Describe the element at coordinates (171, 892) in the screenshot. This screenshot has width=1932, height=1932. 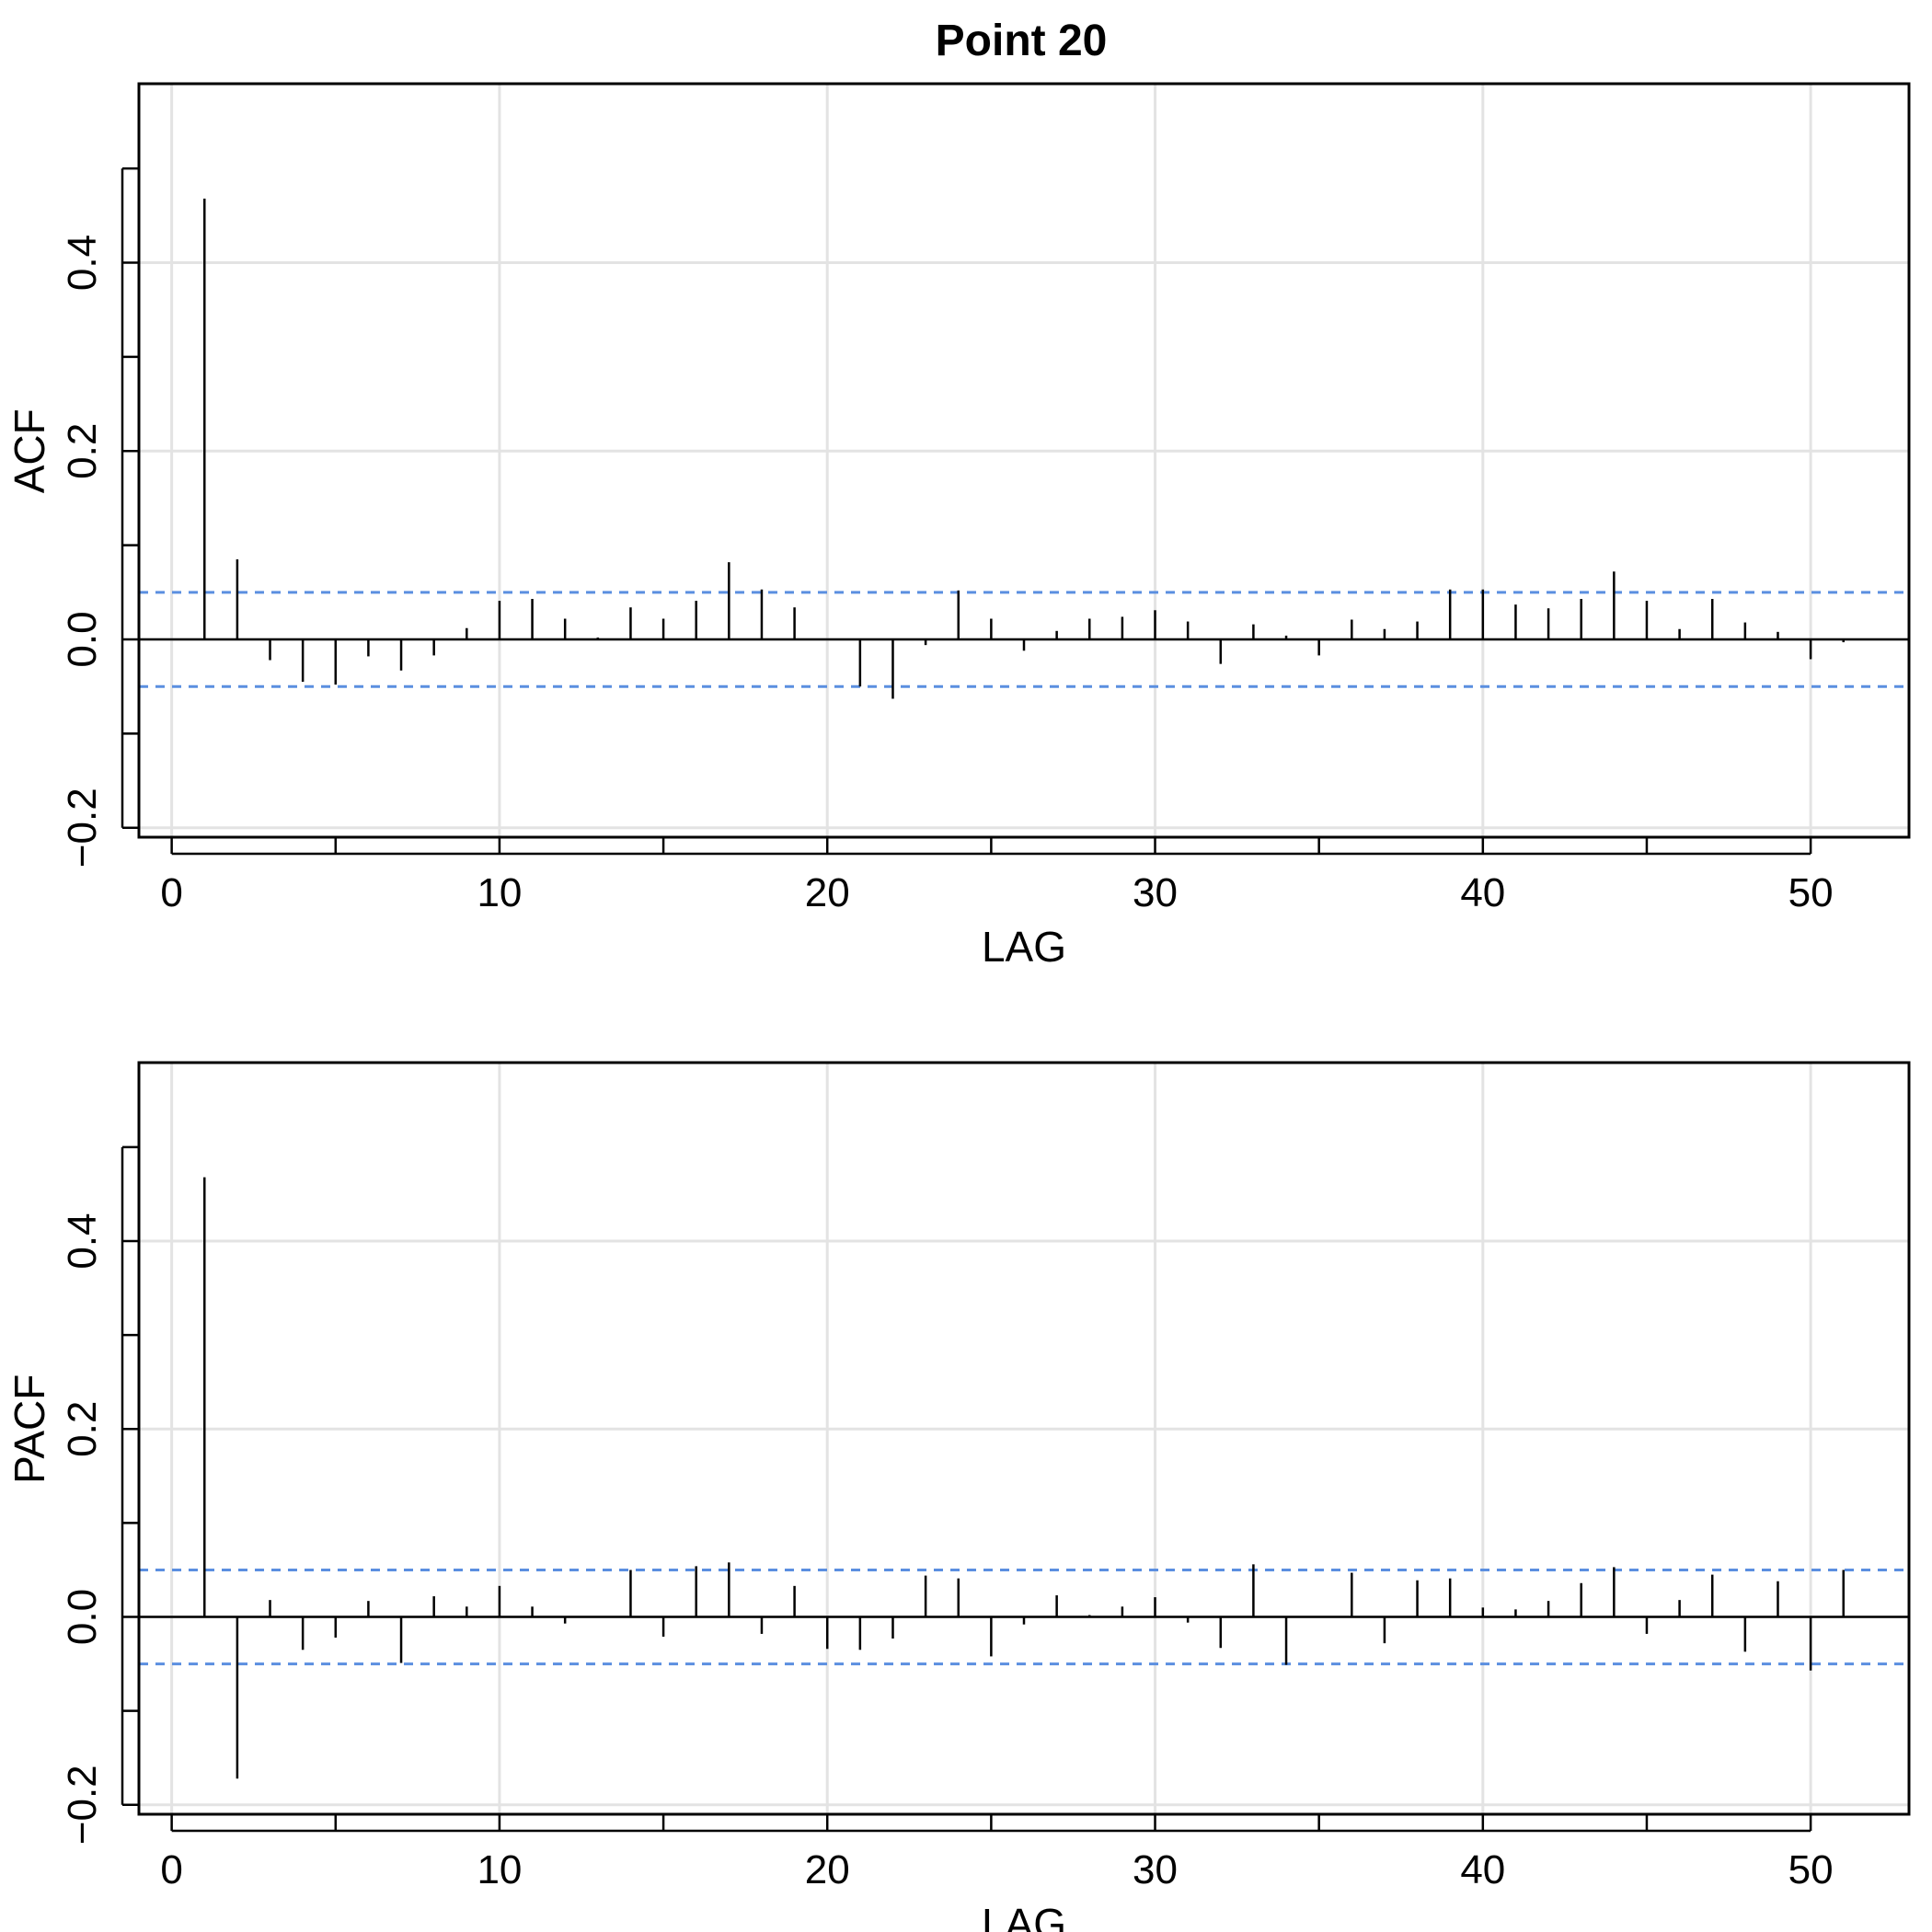
I see `acf-x-tick-label: 0` at that location.